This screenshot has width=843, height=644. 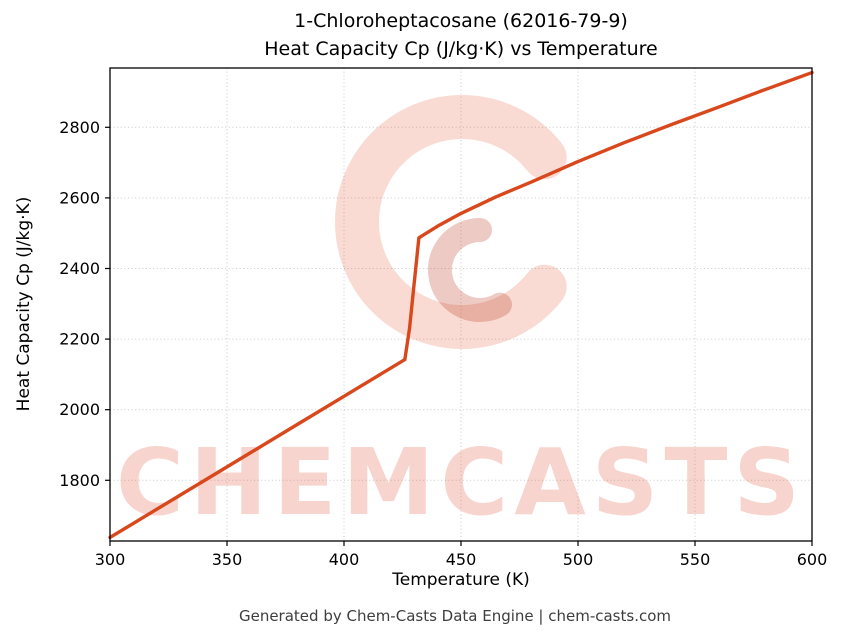 What do you see at coordinates (110, 559) in the screenshot?
I see `x-tick-label: 300` at bounding box center [110, 559].